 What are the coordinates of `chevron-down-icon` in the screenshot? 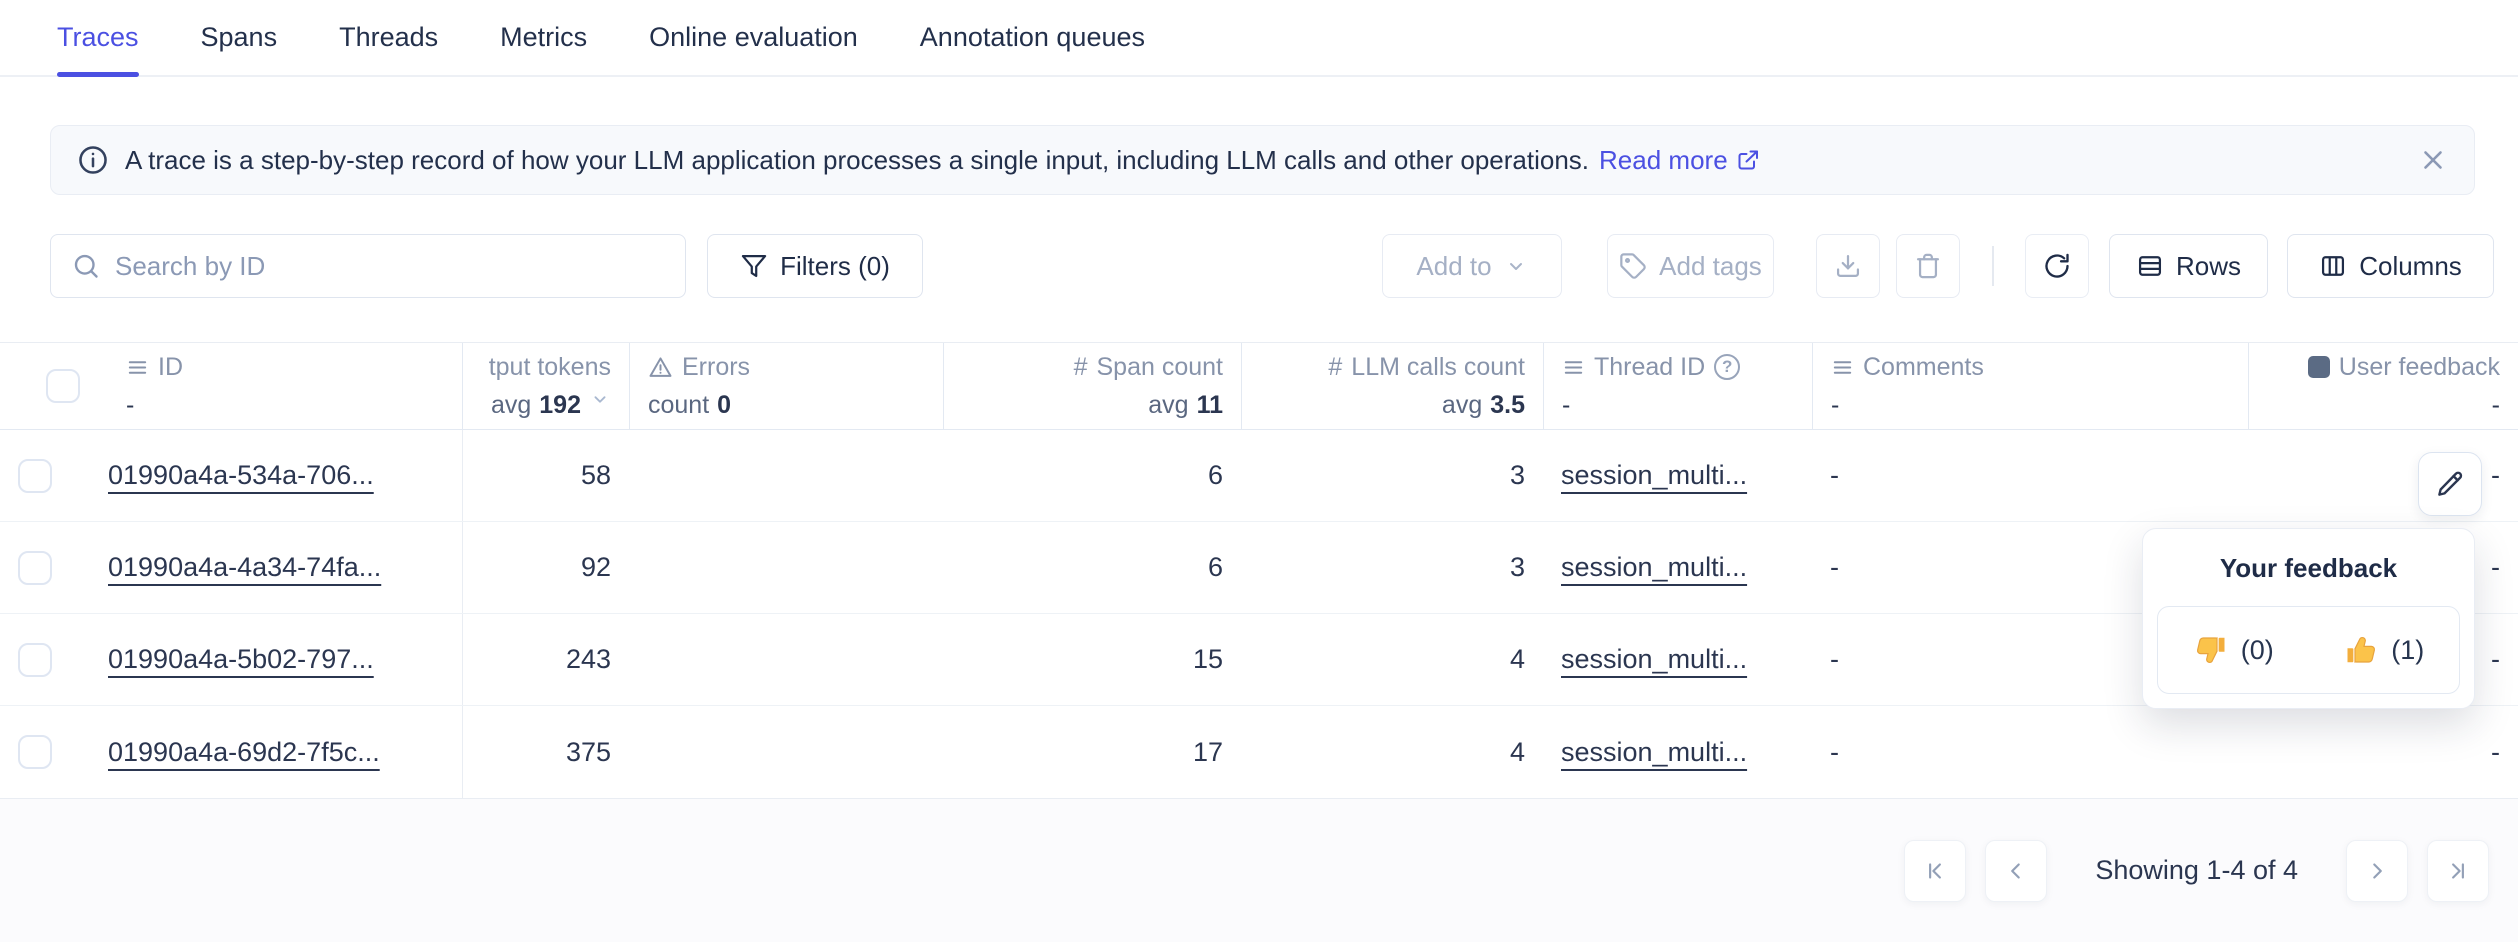 It's located at (1516, 266).